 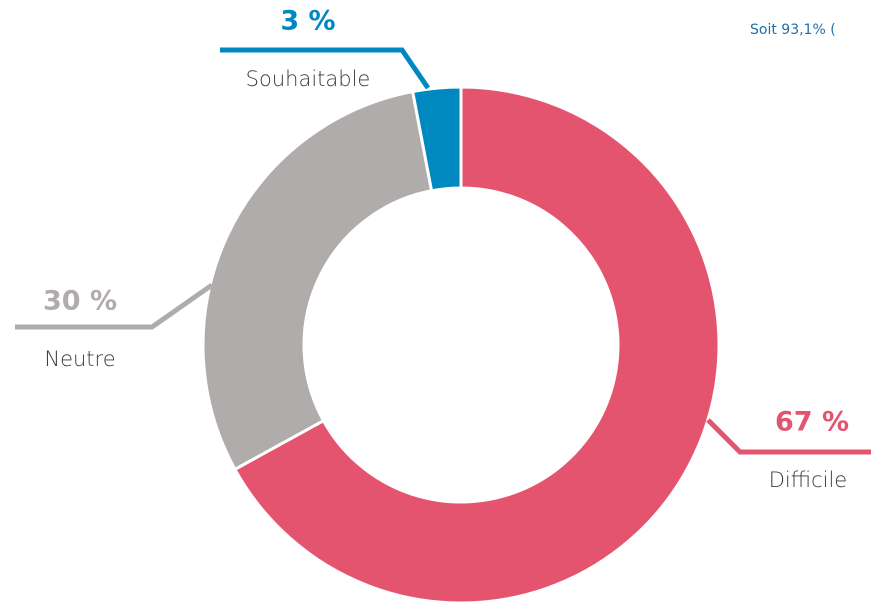 I want to click on category-label: Neutre, so click(x=79, y=359).